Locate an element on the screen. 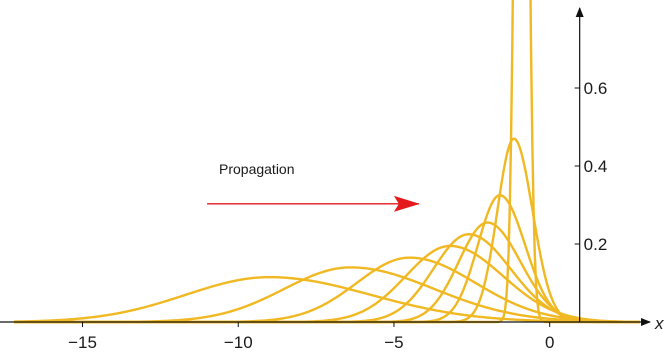 This screenshot has height=358, width=664. x-tick-label: −10 is located at coordinates (238, 342).